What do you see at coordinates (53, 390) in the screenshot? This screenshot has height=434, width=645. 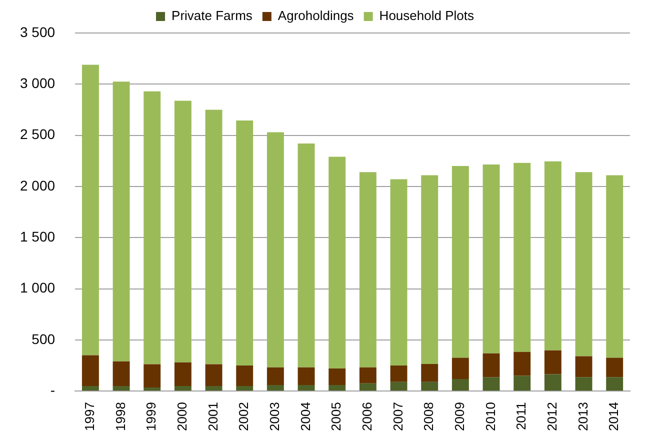 I see `y-tick-label: -` at bounding box center [53, 390].